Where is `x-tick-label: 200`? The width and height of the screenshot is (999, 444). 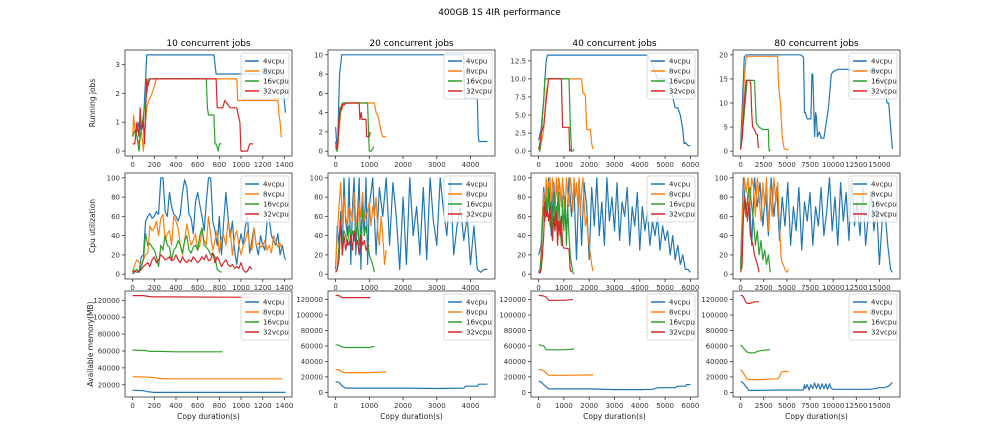 x-tick-label: 200 is located at coordinates (154, 406).